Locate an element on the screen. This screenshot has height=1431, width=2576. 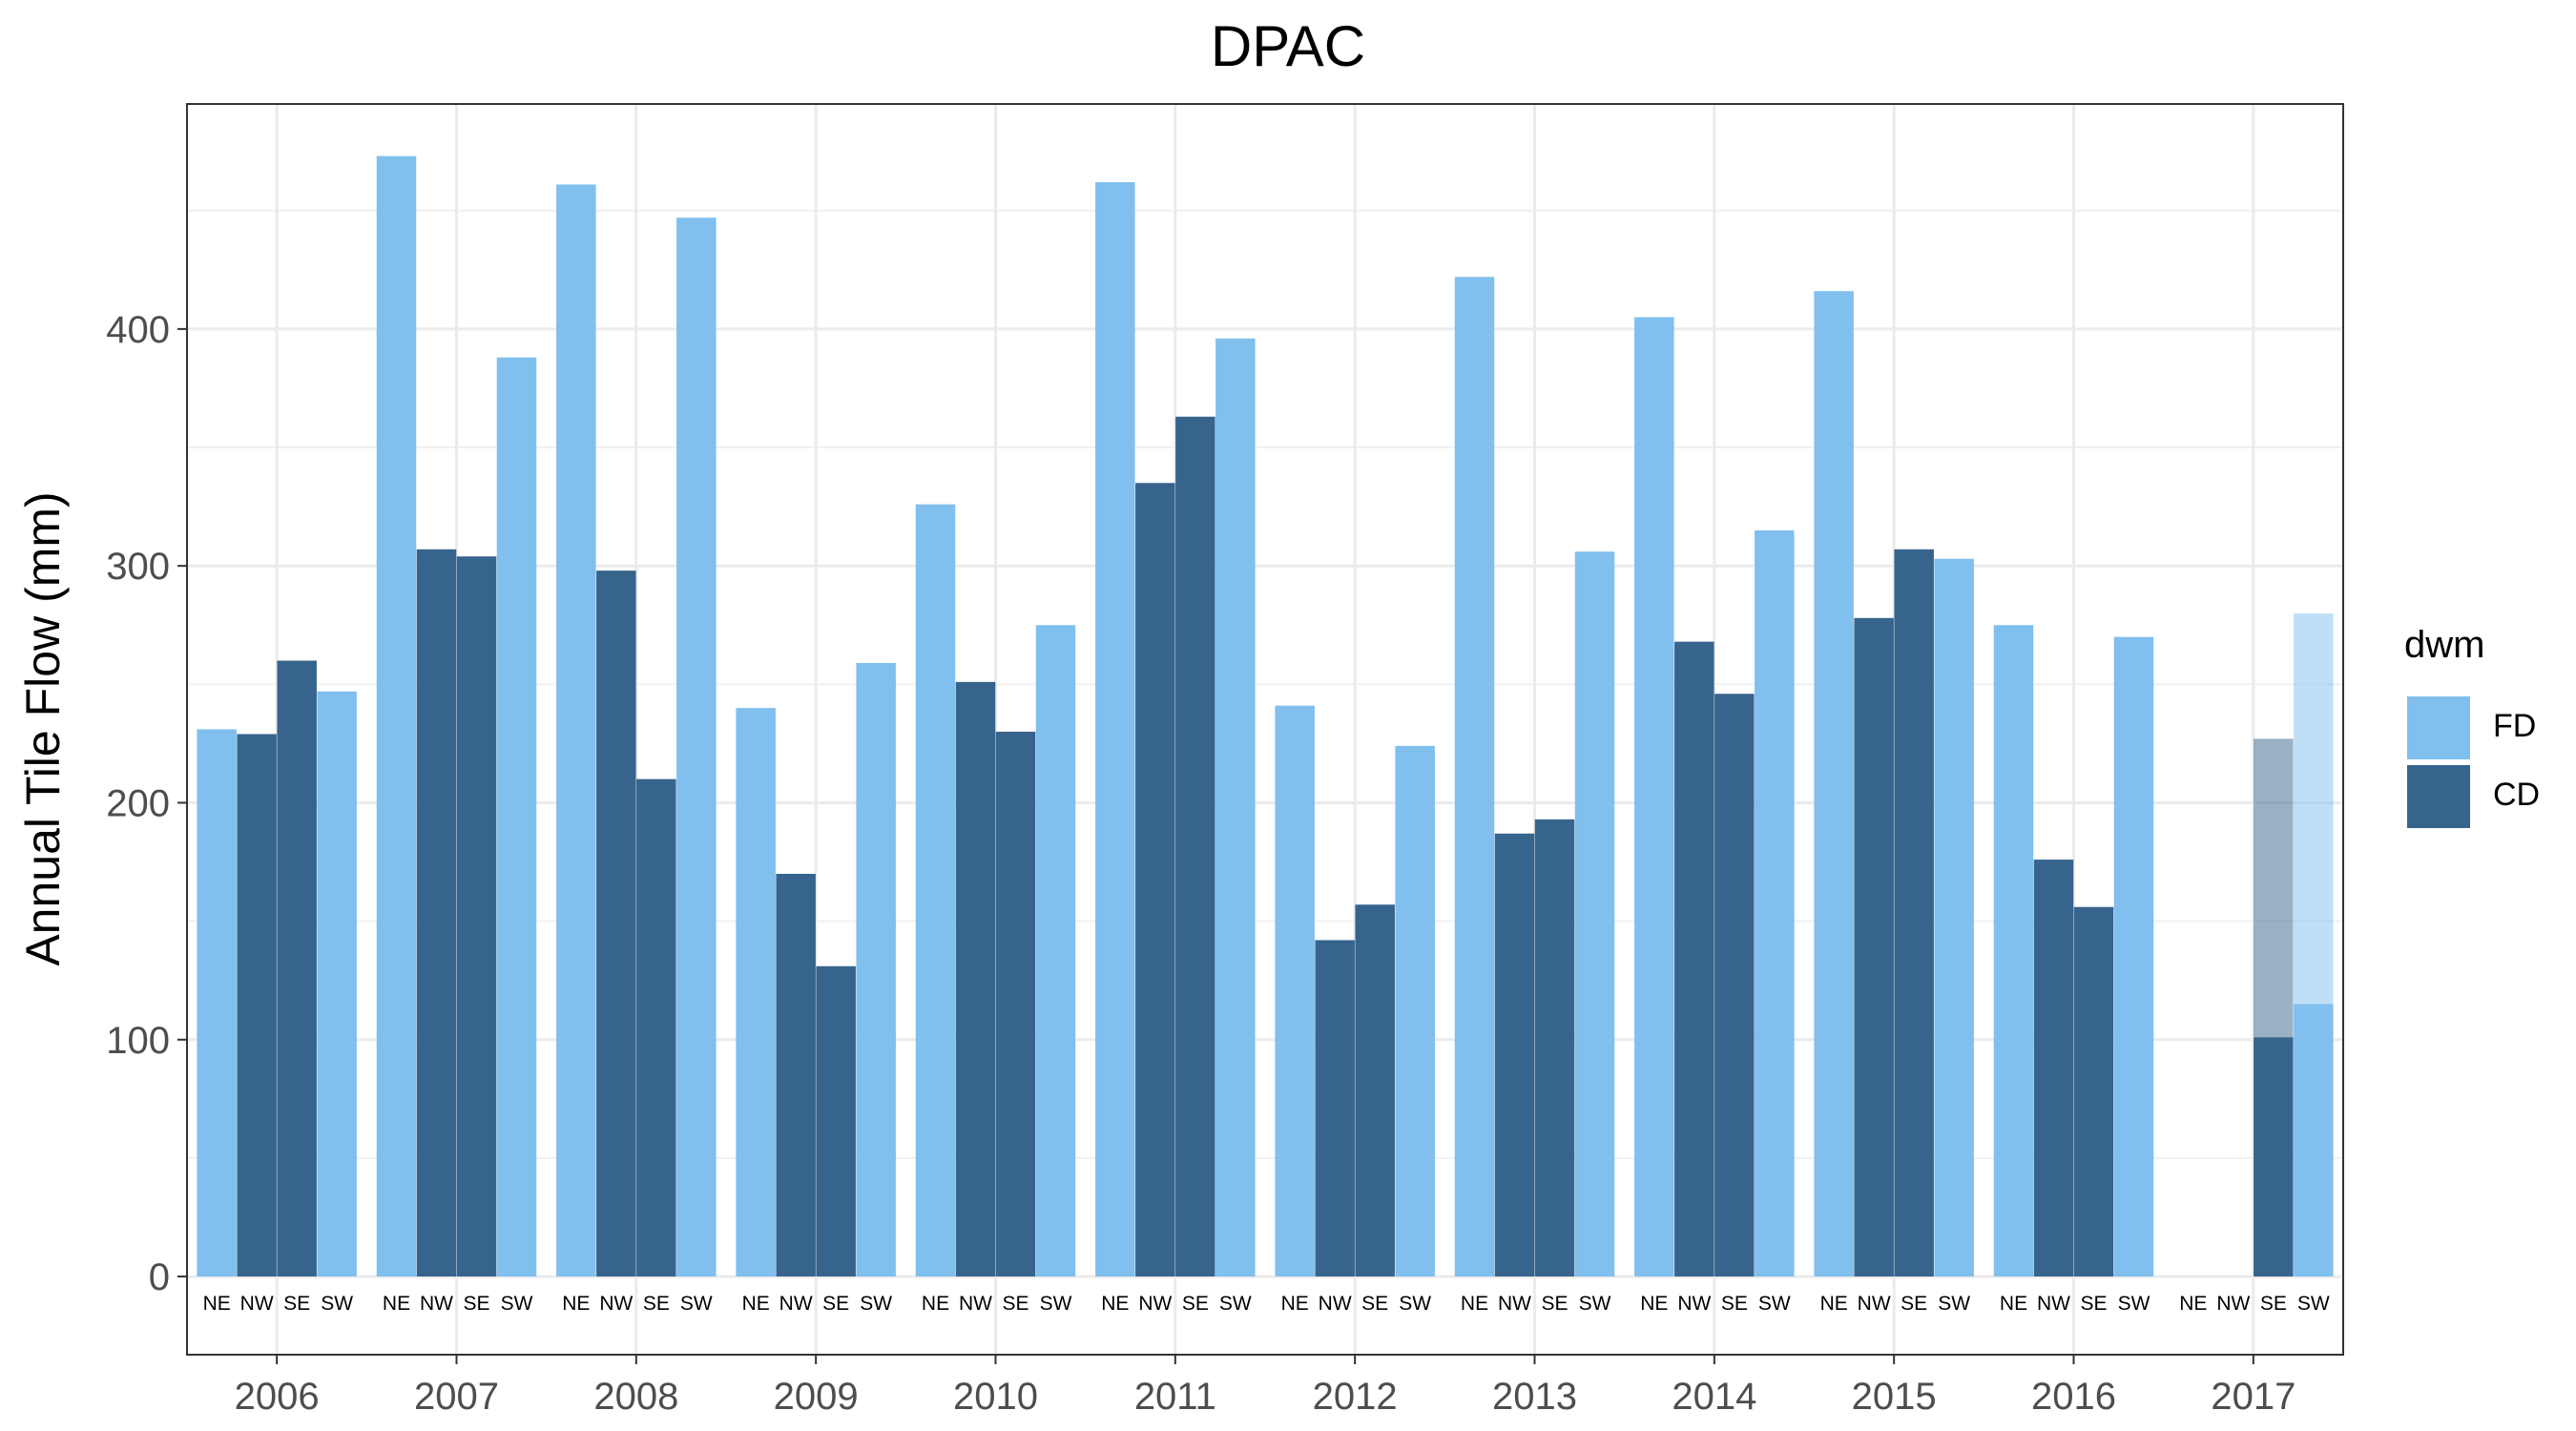
bar-2016-ne is located at coordinates (2013, 951).